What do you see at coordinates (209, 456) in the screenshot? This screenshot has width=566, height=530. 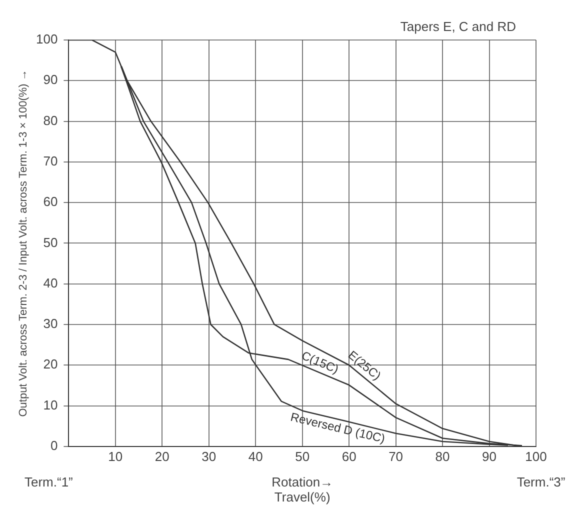 I see `x-tick-label: 30` at bounding box center [209, 456].